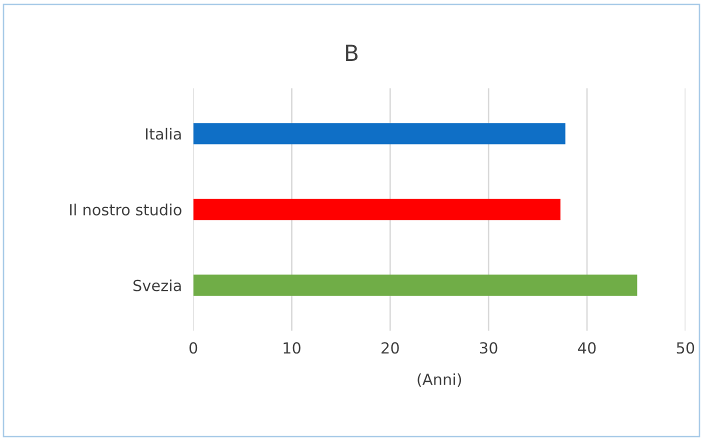 The height and width of the screenshot is (441, 703). What do you see at coordinates (193, 348) in the screenshot?
I see `x-tick-label: 0` at bounding box center [193, 348].